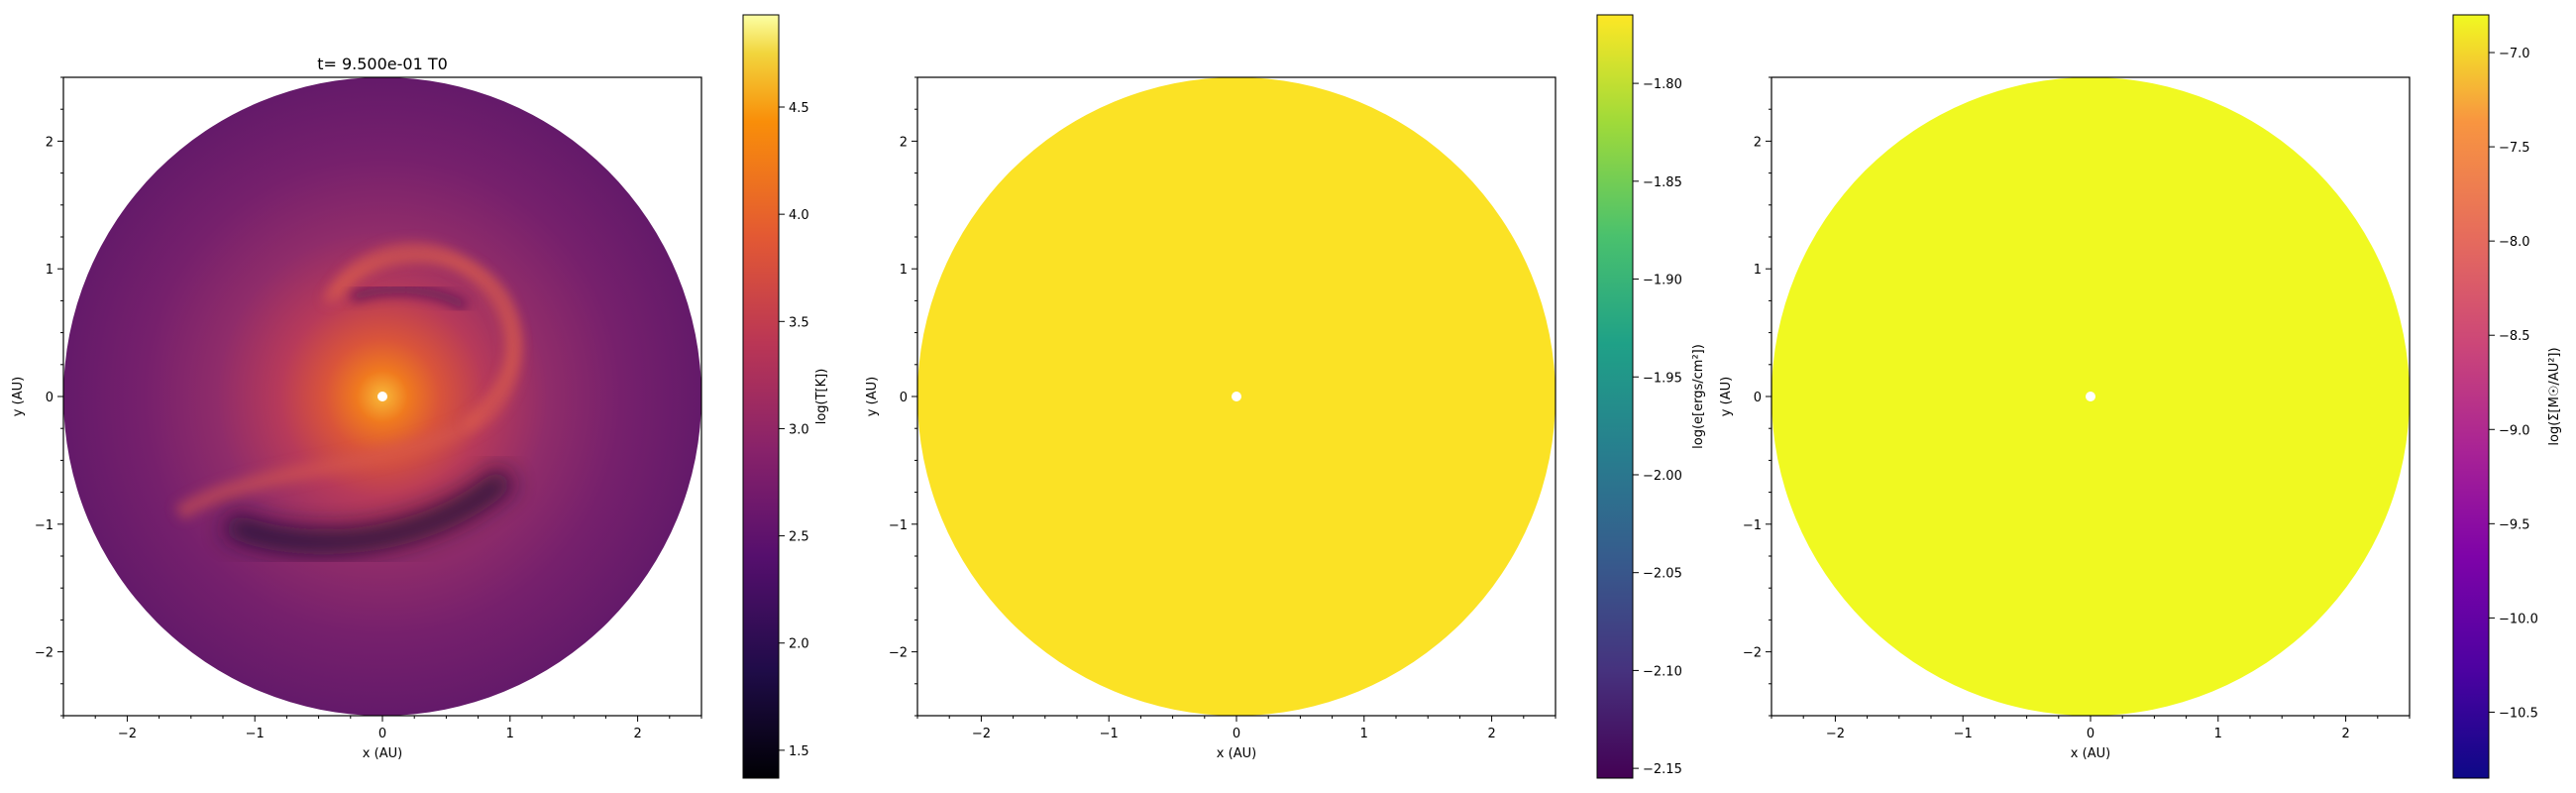  What do you see at coordinates (2090, 753) in the screenshot?
I see `x-axis-label-surface-density: x (AU)` at bounding box center [2090, 753].